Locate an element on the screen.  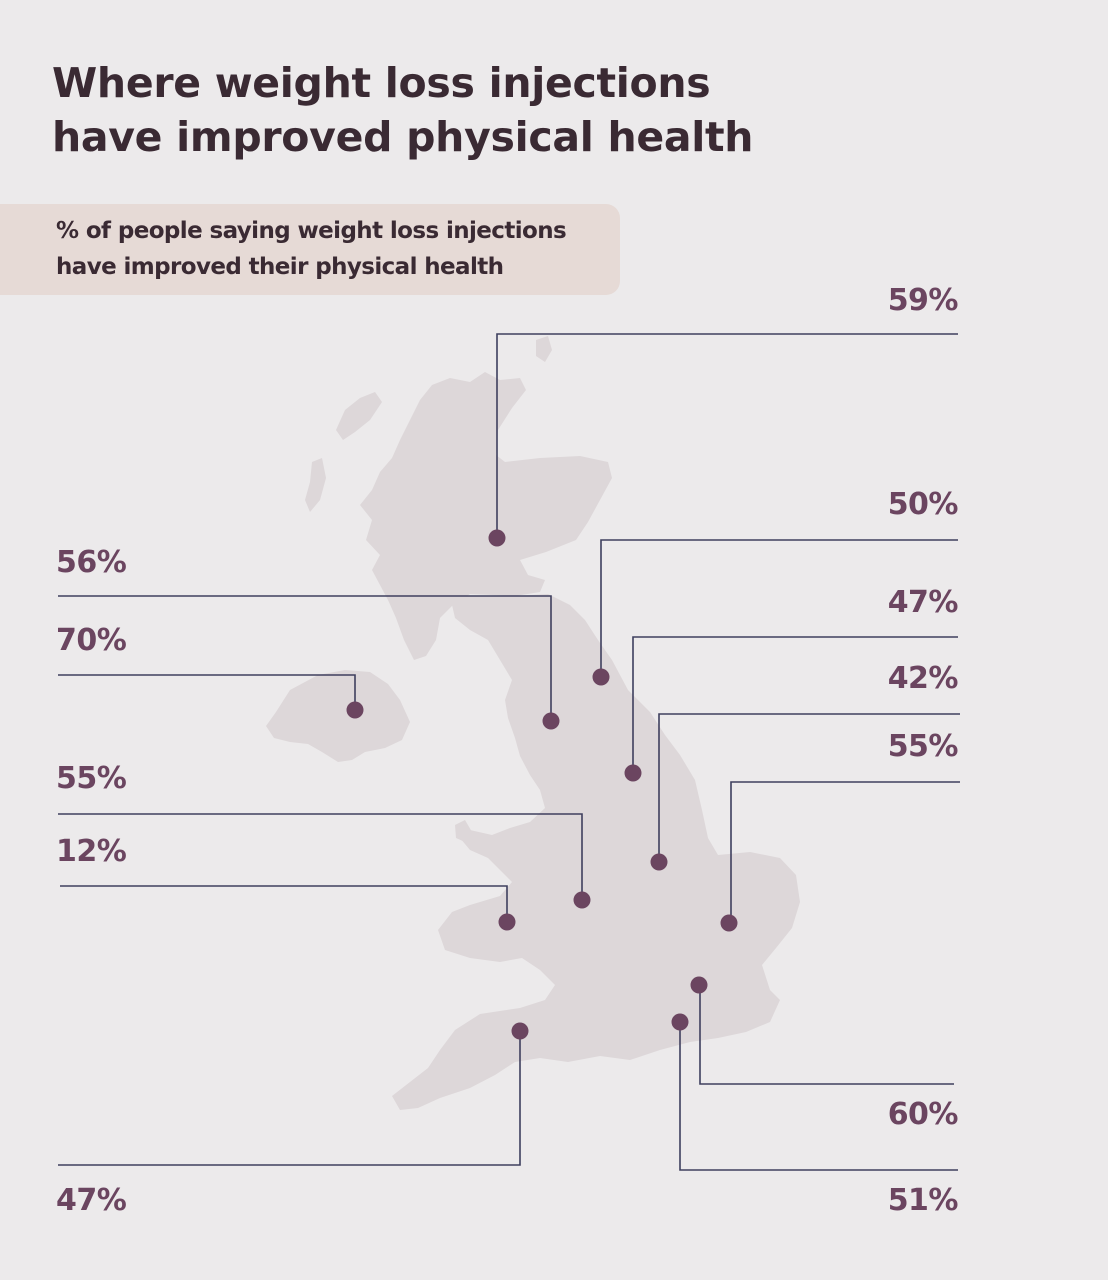
value-south-east: 51% is located at coordinates (923, 1200).